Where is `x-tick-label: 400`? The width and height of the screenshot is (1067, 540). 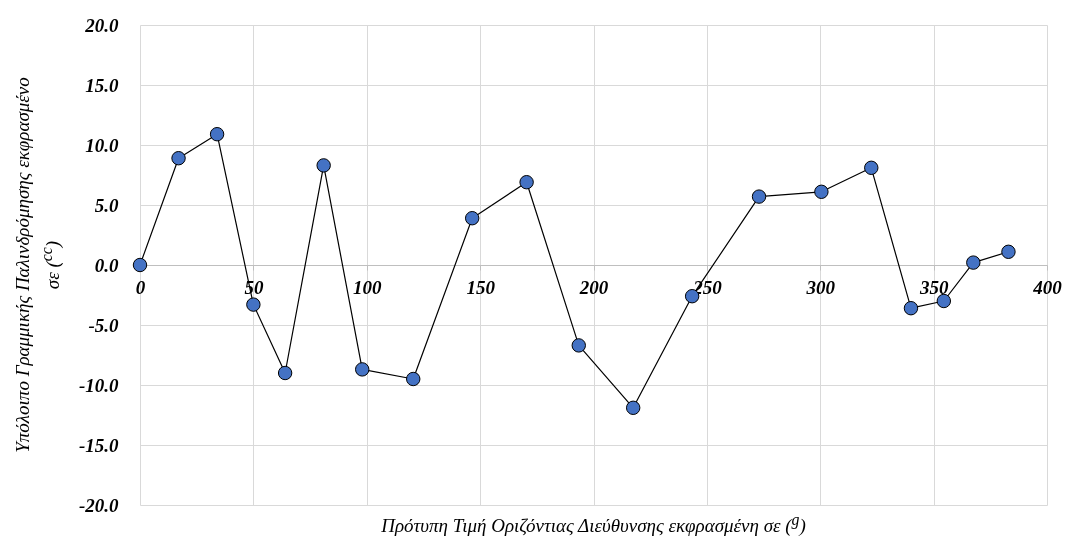
x-tick-label: 400 is located at coordinates (1047, 287).